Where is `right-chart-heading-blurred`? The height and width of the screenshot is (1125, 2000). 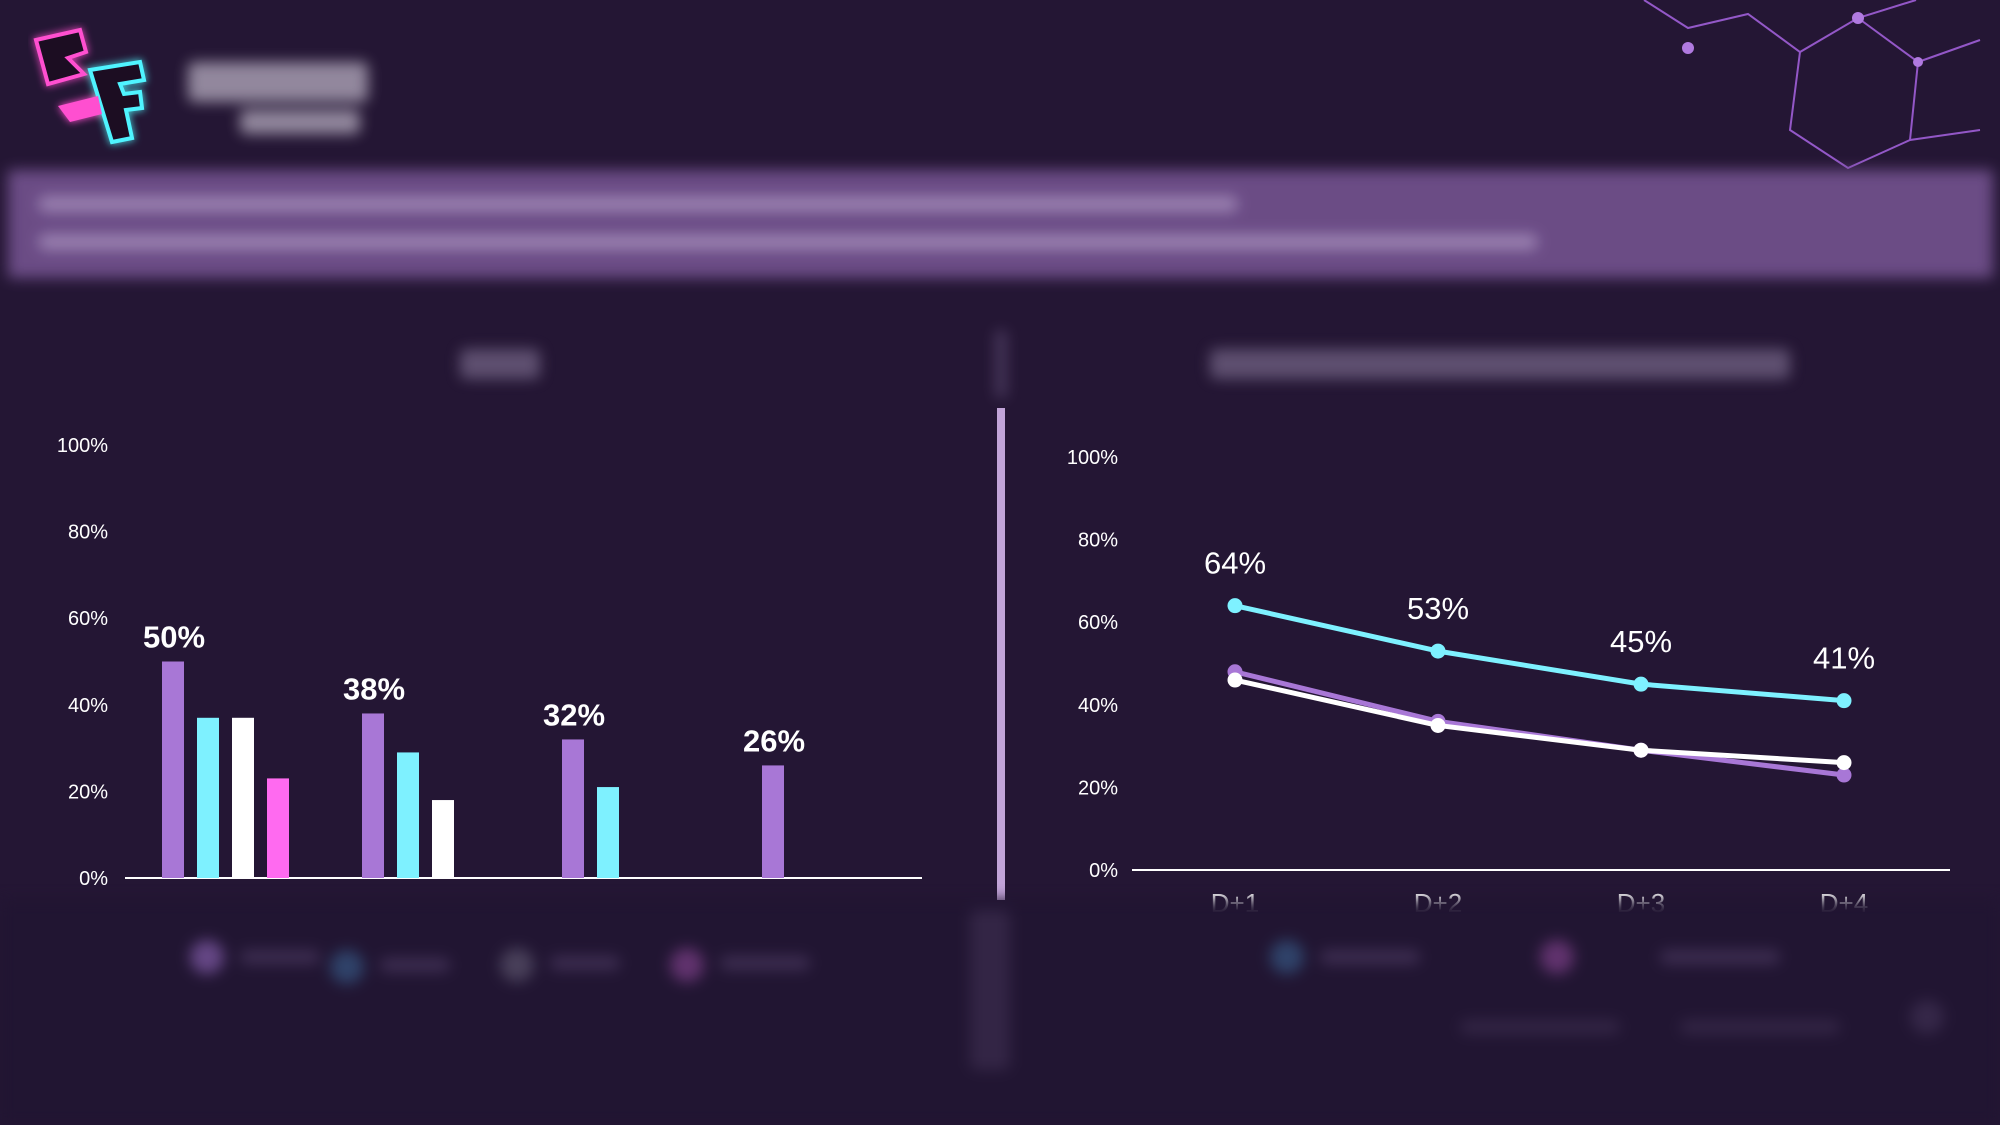
right-chart-heading-blurred is located at coordinates (1500, 365).